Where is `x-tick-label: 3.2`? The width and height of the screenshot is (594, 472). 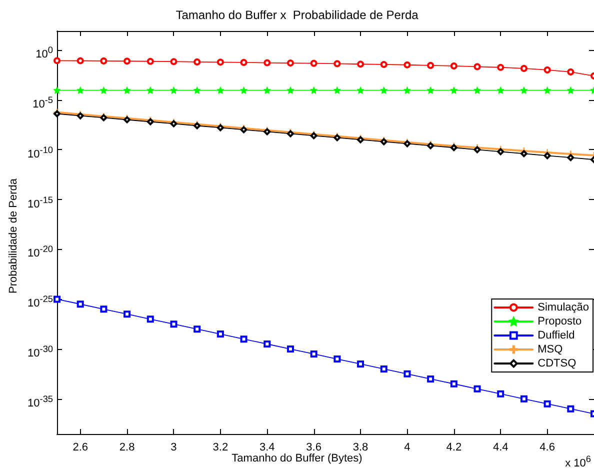 x-tick-label: 3.2 is located at coordinates (220, 448).